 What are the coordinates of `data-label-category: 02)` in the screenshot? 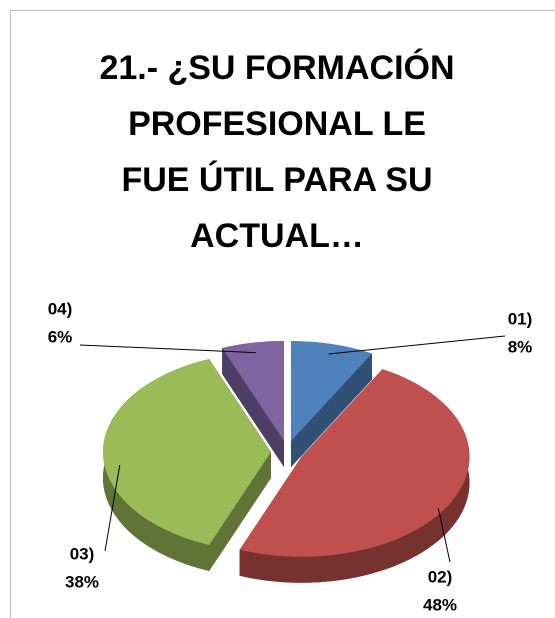 It's located at (440, 576).